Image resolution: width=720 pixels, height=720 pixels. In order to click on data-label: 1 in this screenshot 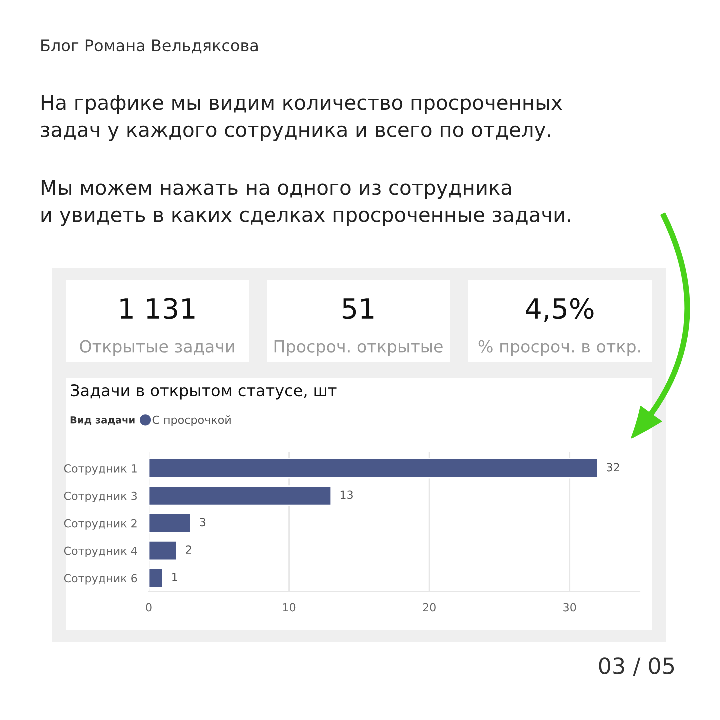, I will do `click(175, 577)`.